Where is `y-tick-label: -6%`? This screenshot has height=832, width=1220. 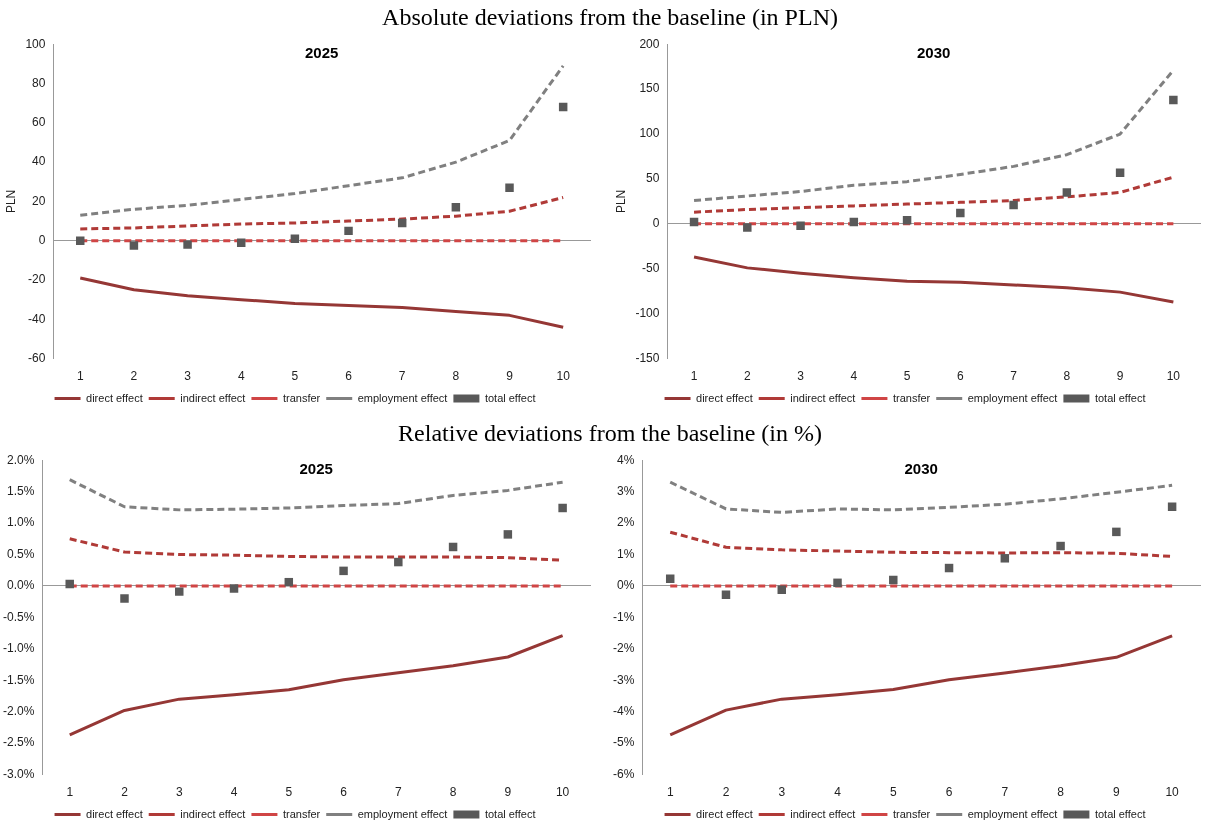 y-tick-label: -6% is located at coordinates (624, 773).